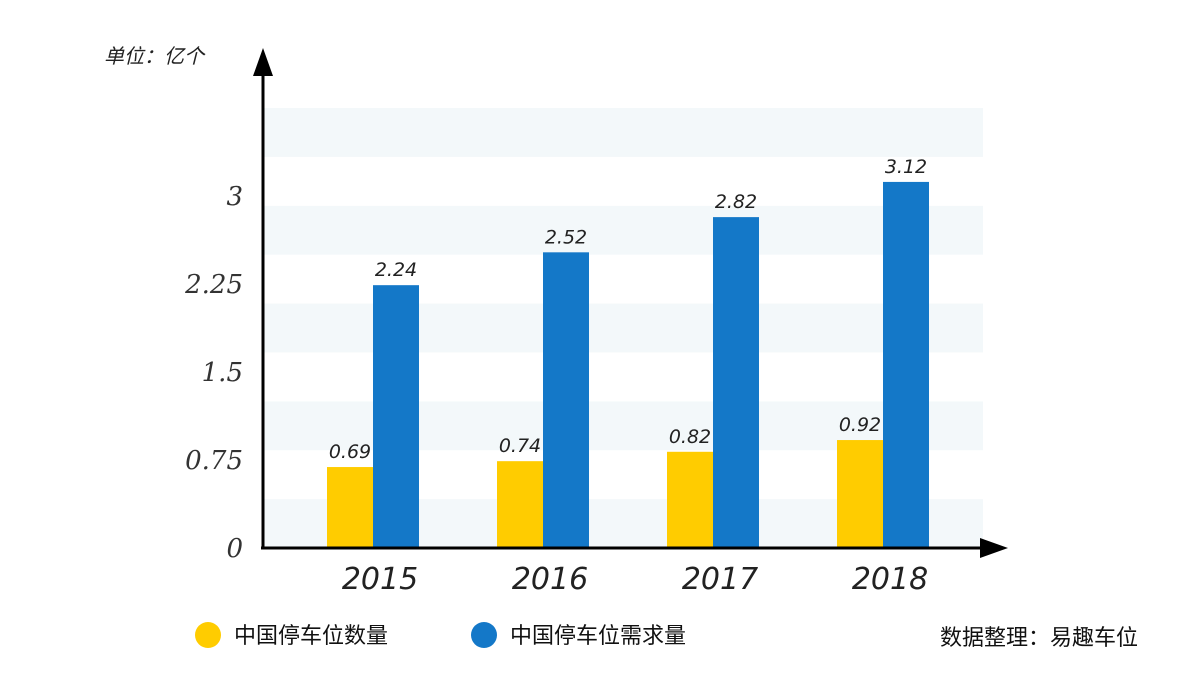  What do you see at coordinates (208, 635) in the screenshot?
I see `legend-swatch-supply` at bounding box center [208, 635].